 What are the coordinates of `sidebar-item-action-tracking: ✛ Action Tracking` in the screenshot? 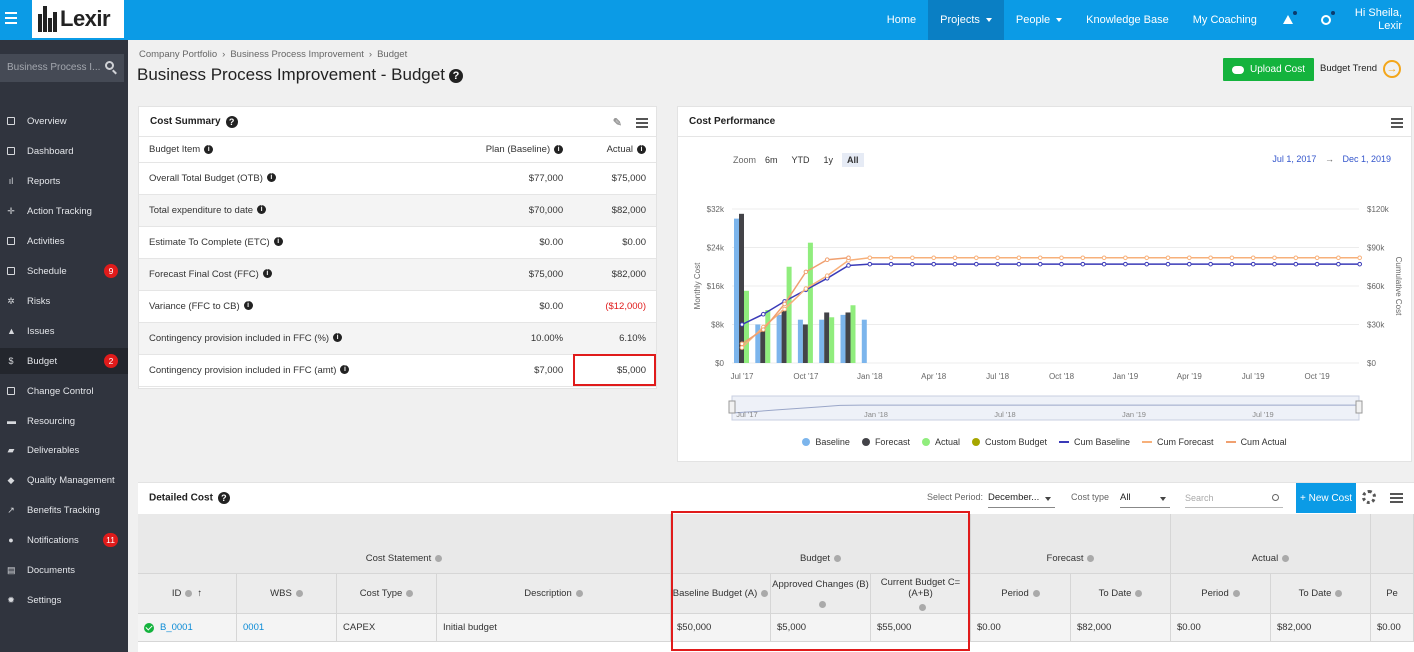 It's located at (64, 211).